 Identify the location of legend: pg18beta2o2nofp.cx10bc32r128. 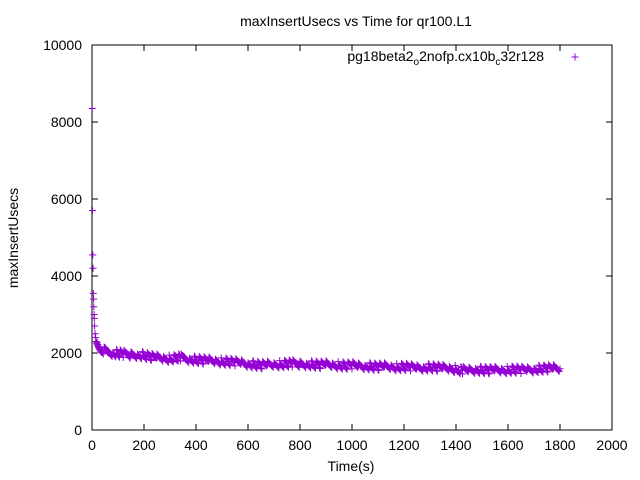
(463, 58).